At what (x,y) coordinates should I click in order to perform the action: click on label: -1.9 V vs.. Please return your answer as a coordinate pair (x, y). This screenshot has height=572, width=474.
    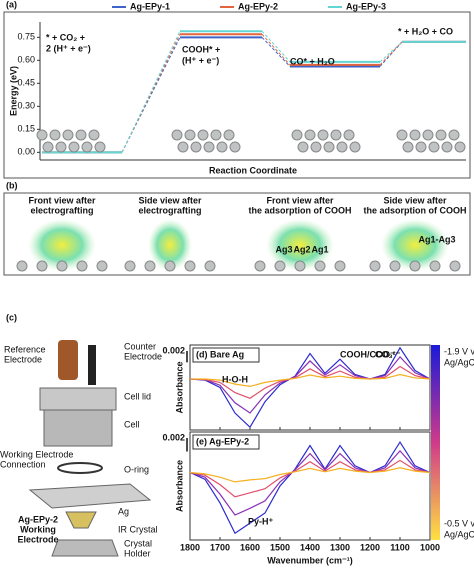
    Looking at the image, I should click on (459, 351).